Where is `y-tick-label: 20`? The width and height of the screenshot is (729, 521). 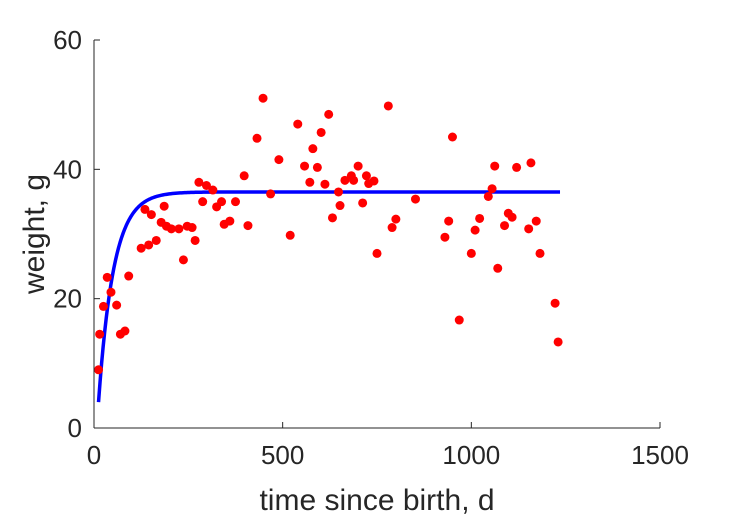 y-tick-label: 20 is located at coordinates (67, 299).